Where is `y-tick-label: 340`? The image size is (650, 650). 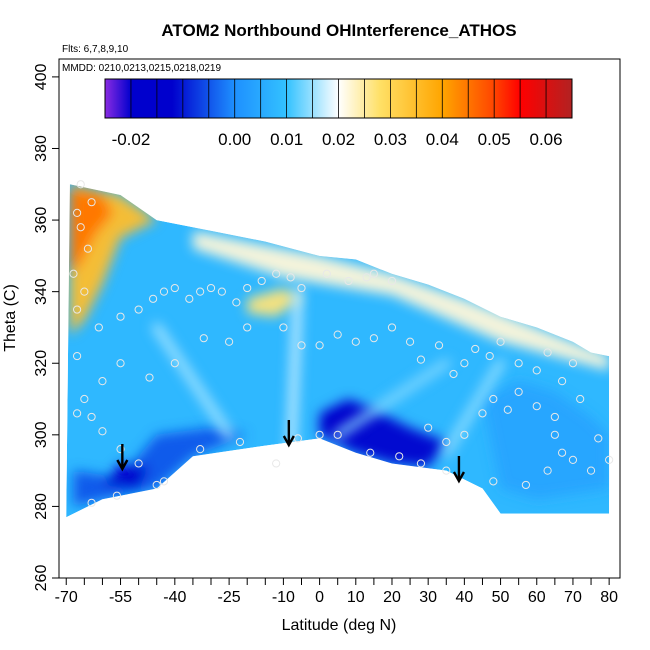 y-tick-label: 340 is located at coordinates (41, 291).